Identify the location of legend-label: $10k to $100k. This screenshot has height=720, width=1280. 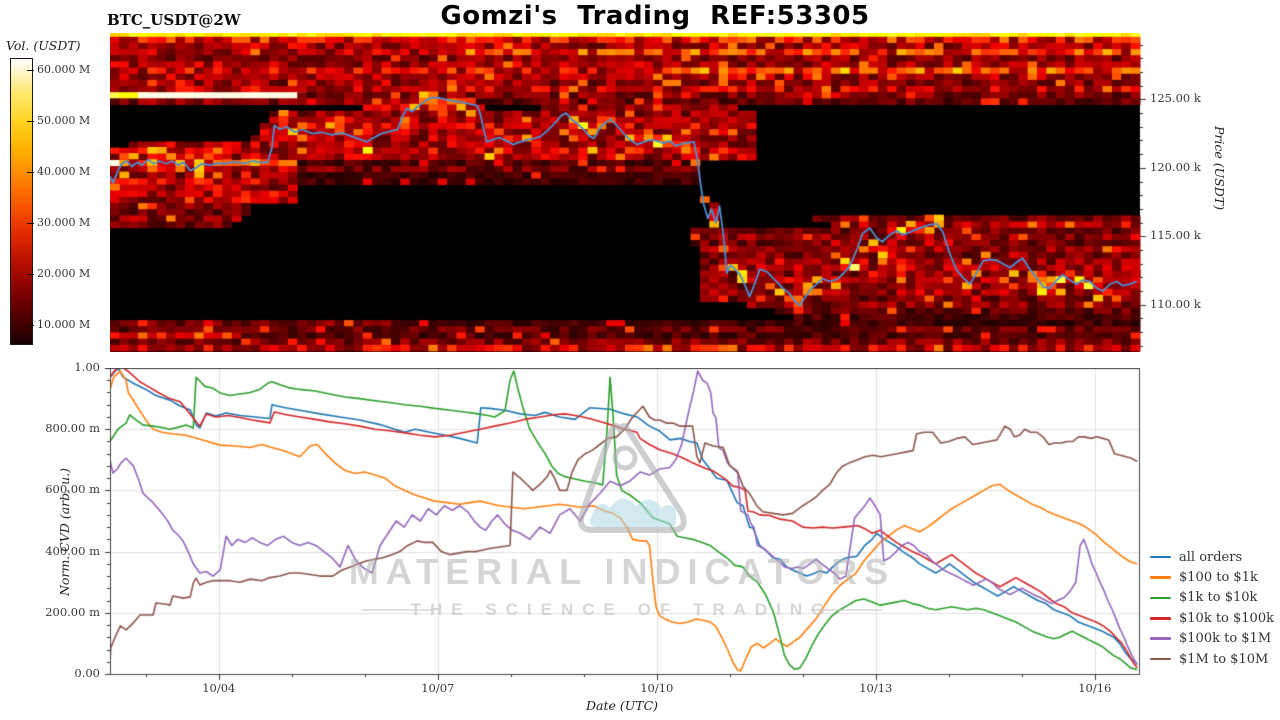
(1226, 618).